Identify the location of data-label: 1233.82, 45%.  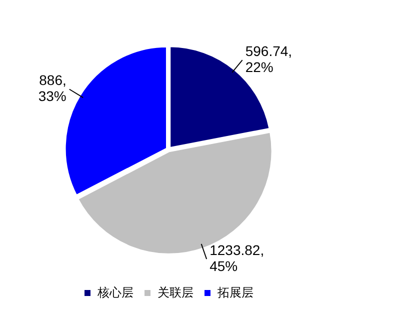
(237, 258).